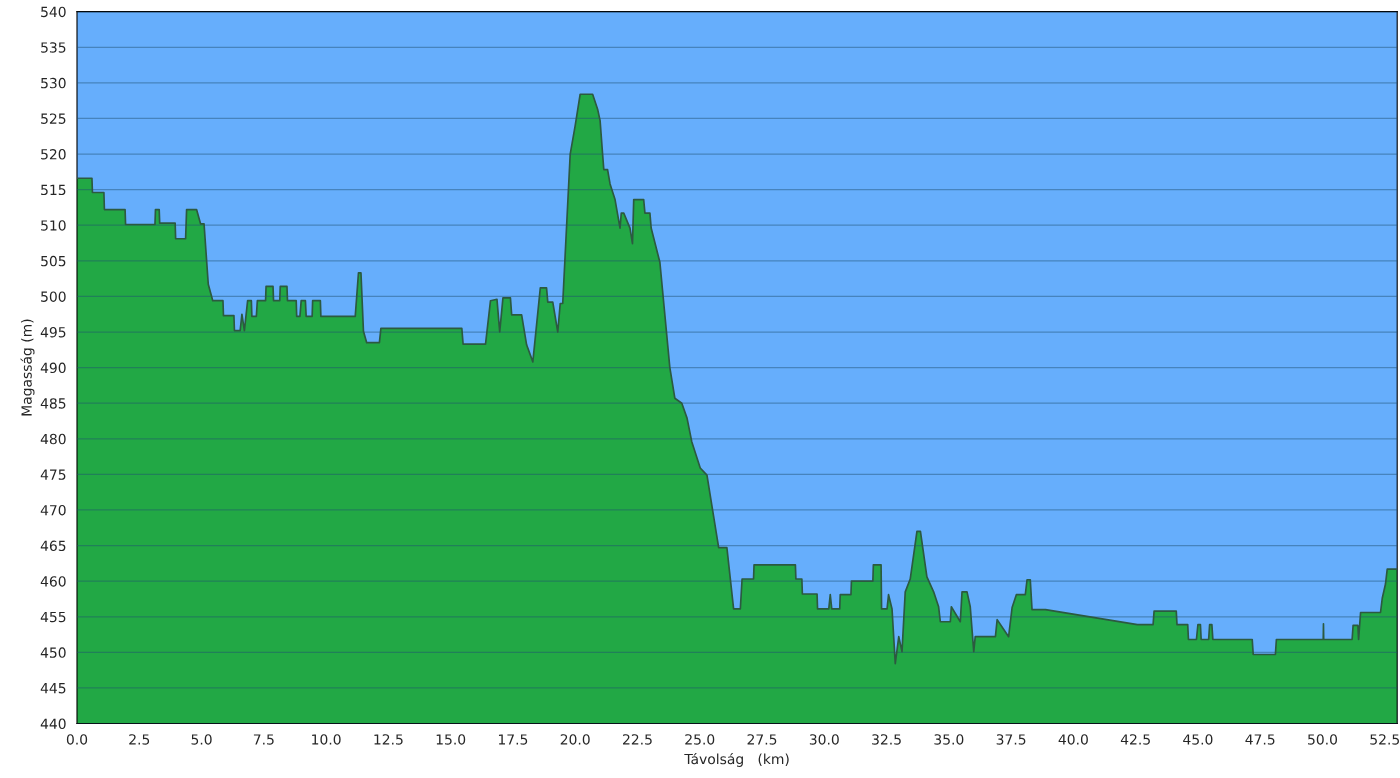 The image size is (1400, 778). Describe the element at coordinates (886, 739) in the screenshot. I see `x-tick-label: 32.5` at that location.